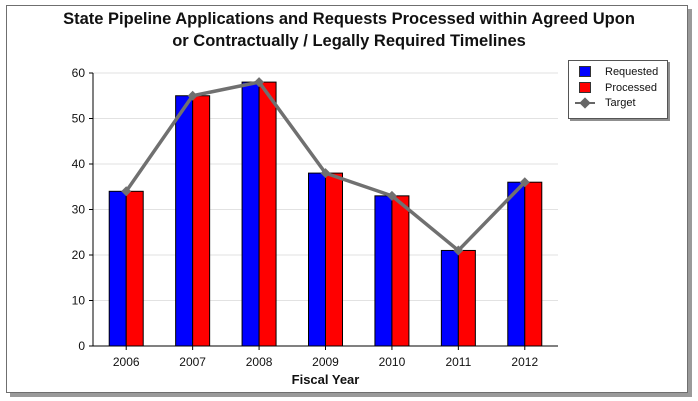  What do you see at coordinates (466, 298) in the screenshot?
I see `bar-processed-2011` at bounding box center [466, 298].